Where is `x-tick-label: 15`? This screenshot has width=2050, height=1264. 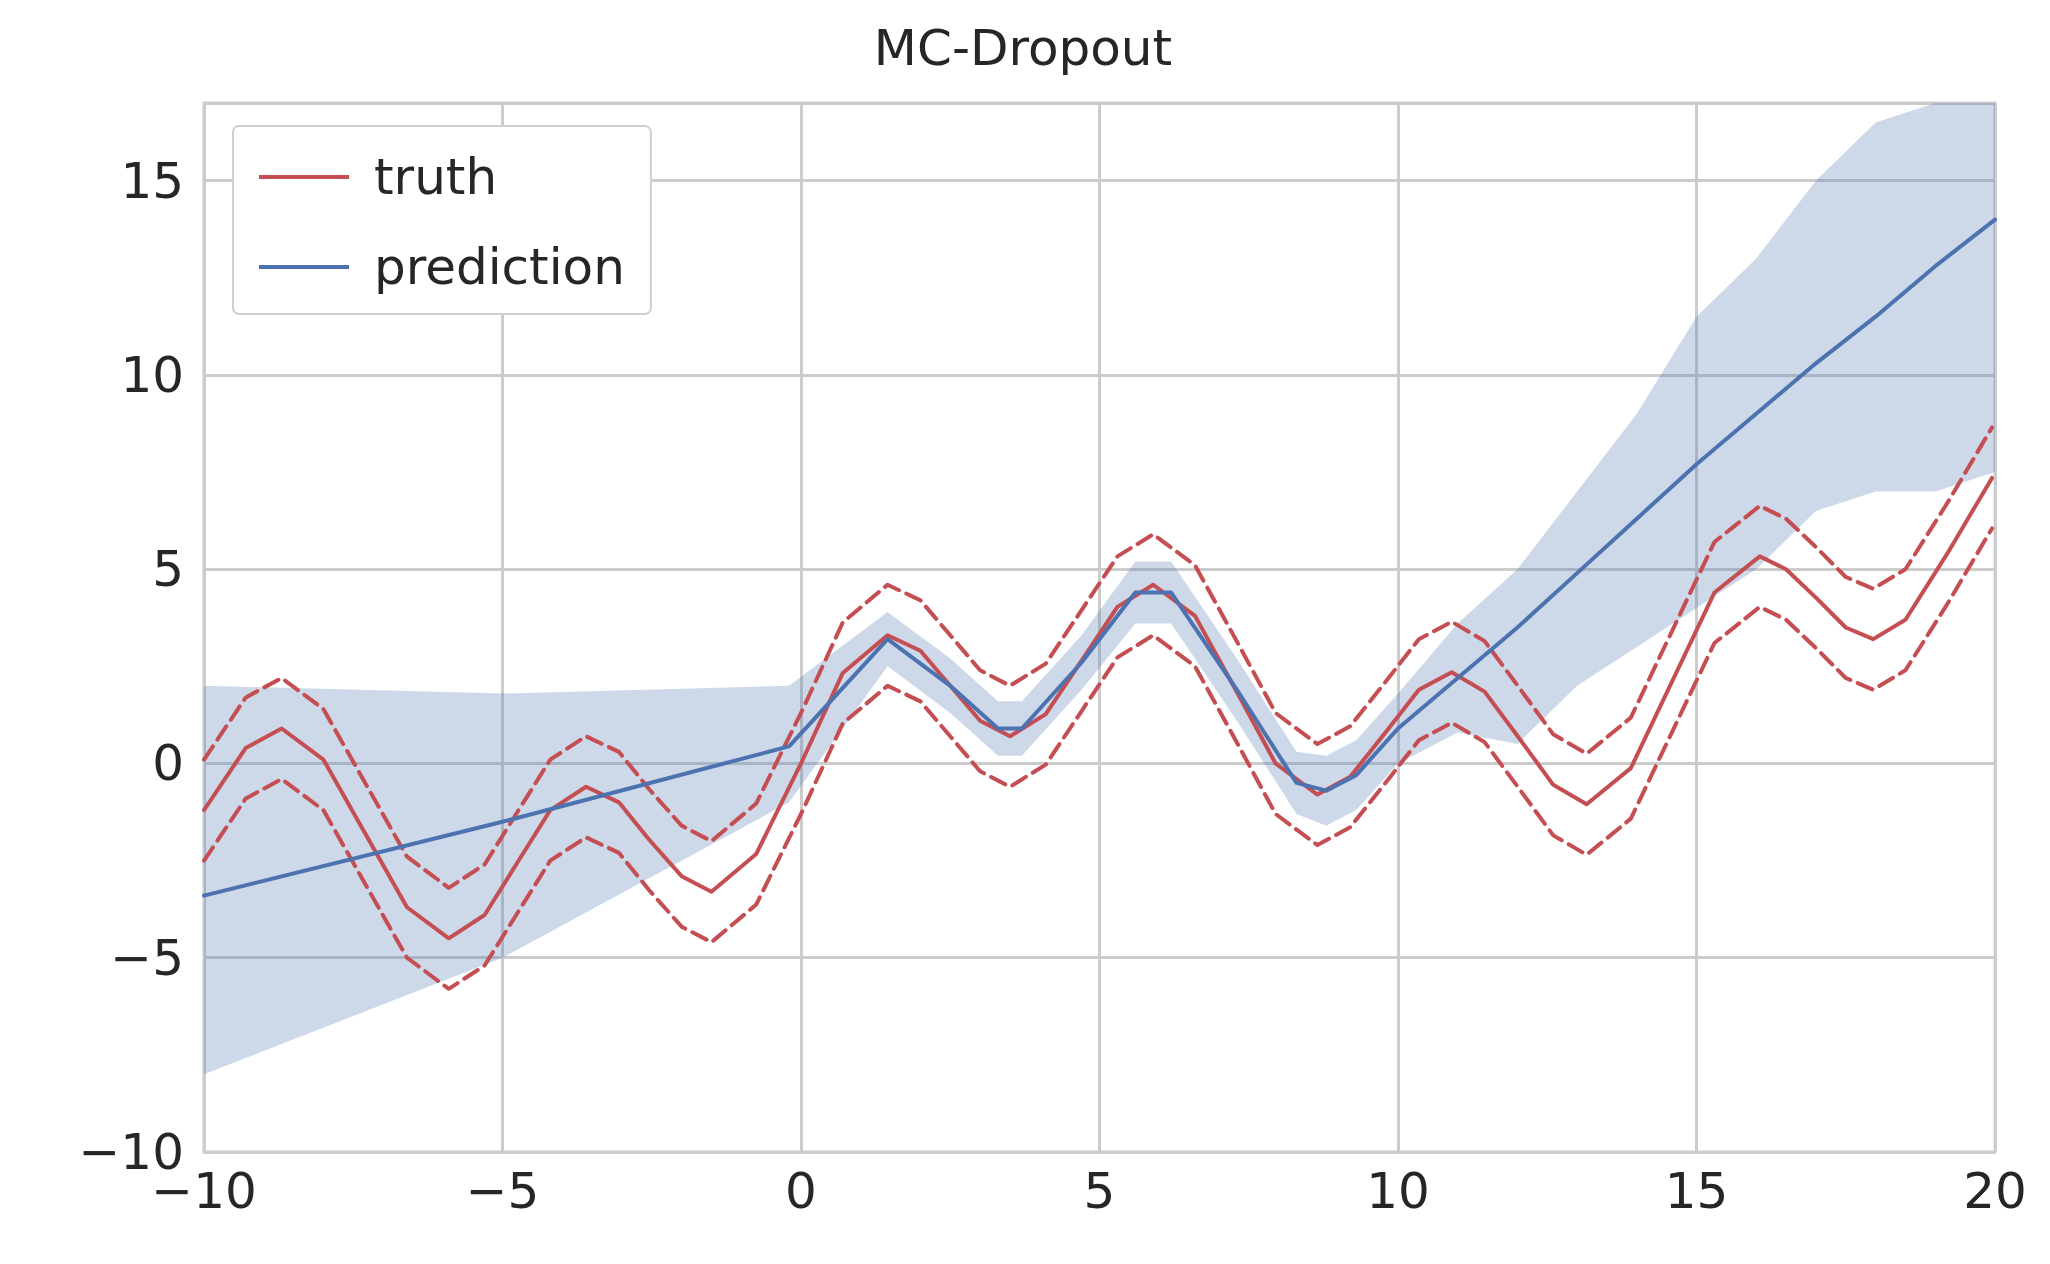 x-tick-label: 15 is located at coordinates (1696, 1191).